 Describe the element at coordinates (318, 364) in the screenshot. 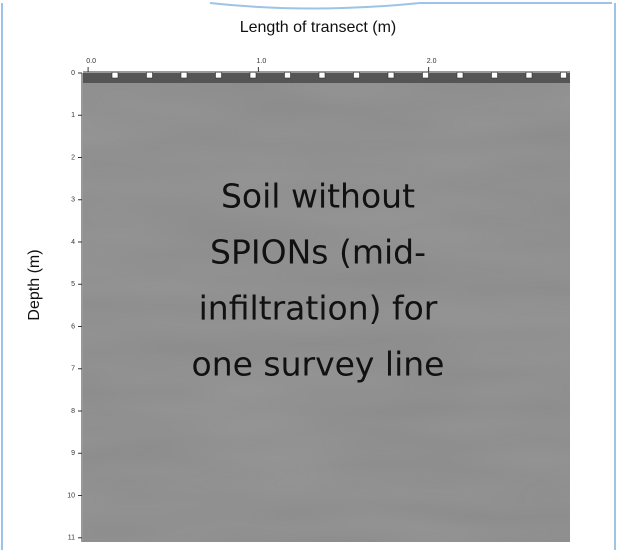

I see `annotation-line: one survey line` at that location.